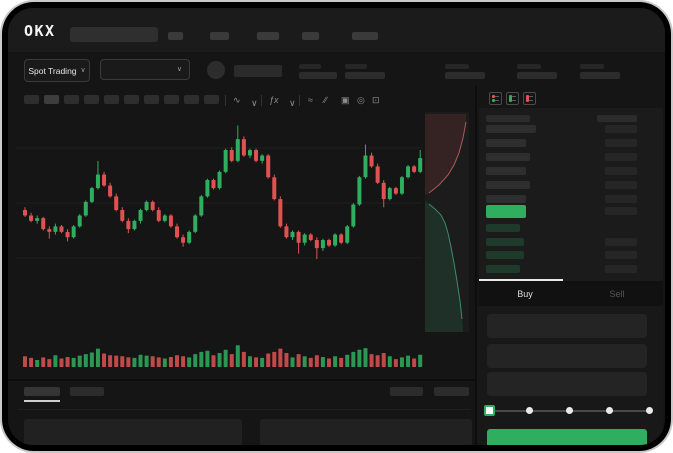  I want to click on coin-avatar, so click(216, 70).